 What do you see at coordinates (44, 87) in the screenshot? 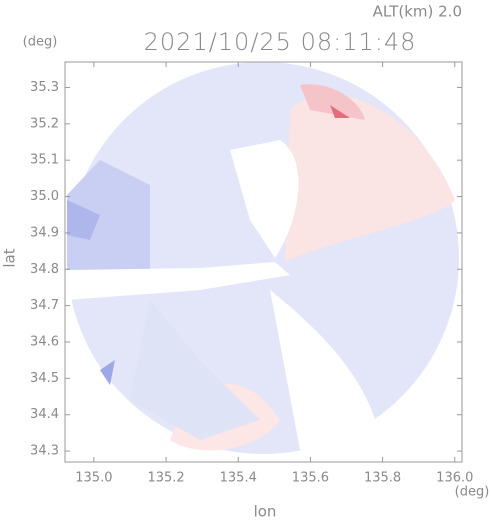
I see `y-tick-label: 35.3` at bounding box center [44, 87].